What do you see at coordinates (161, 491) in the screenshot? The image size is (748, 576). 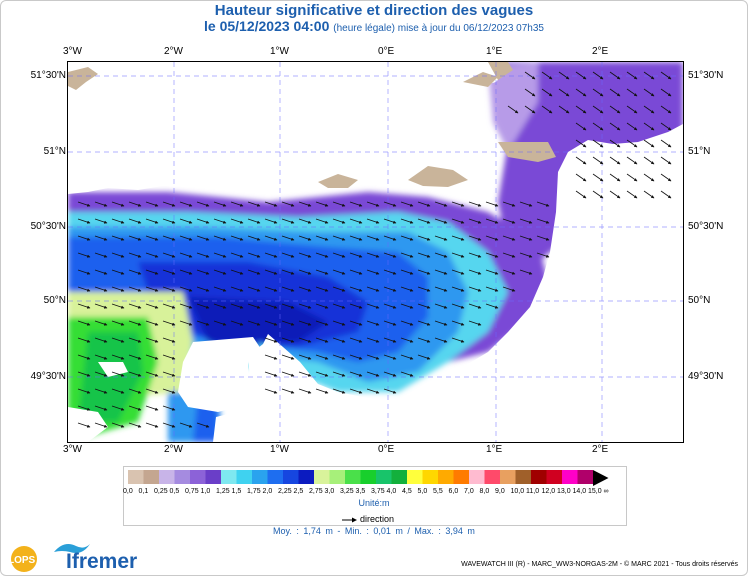 I see `legend-tick: 0,25` at bounding box center [161, 491].